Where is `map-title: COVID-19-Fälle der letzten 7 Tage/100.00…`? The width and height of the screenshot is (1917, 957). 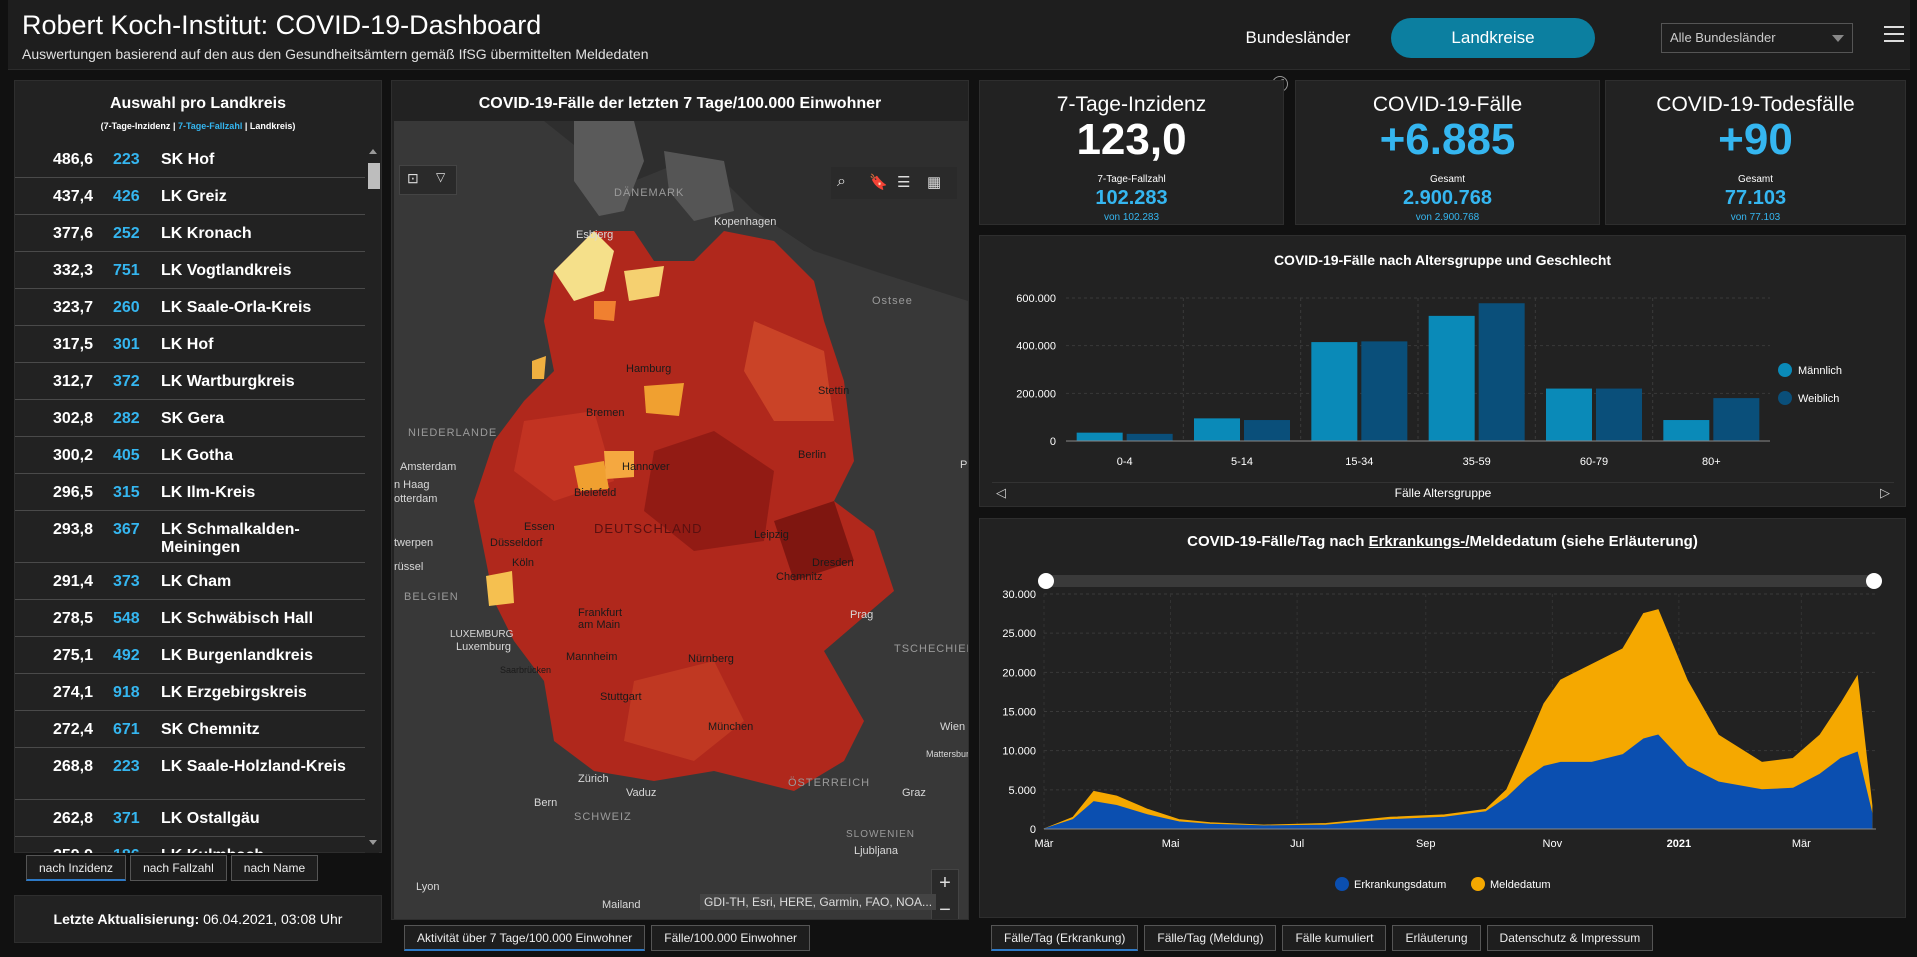
map-title: COVID-19-Fälle der letzten 7 Tage/100.00… is located at coordinates (680, 103).